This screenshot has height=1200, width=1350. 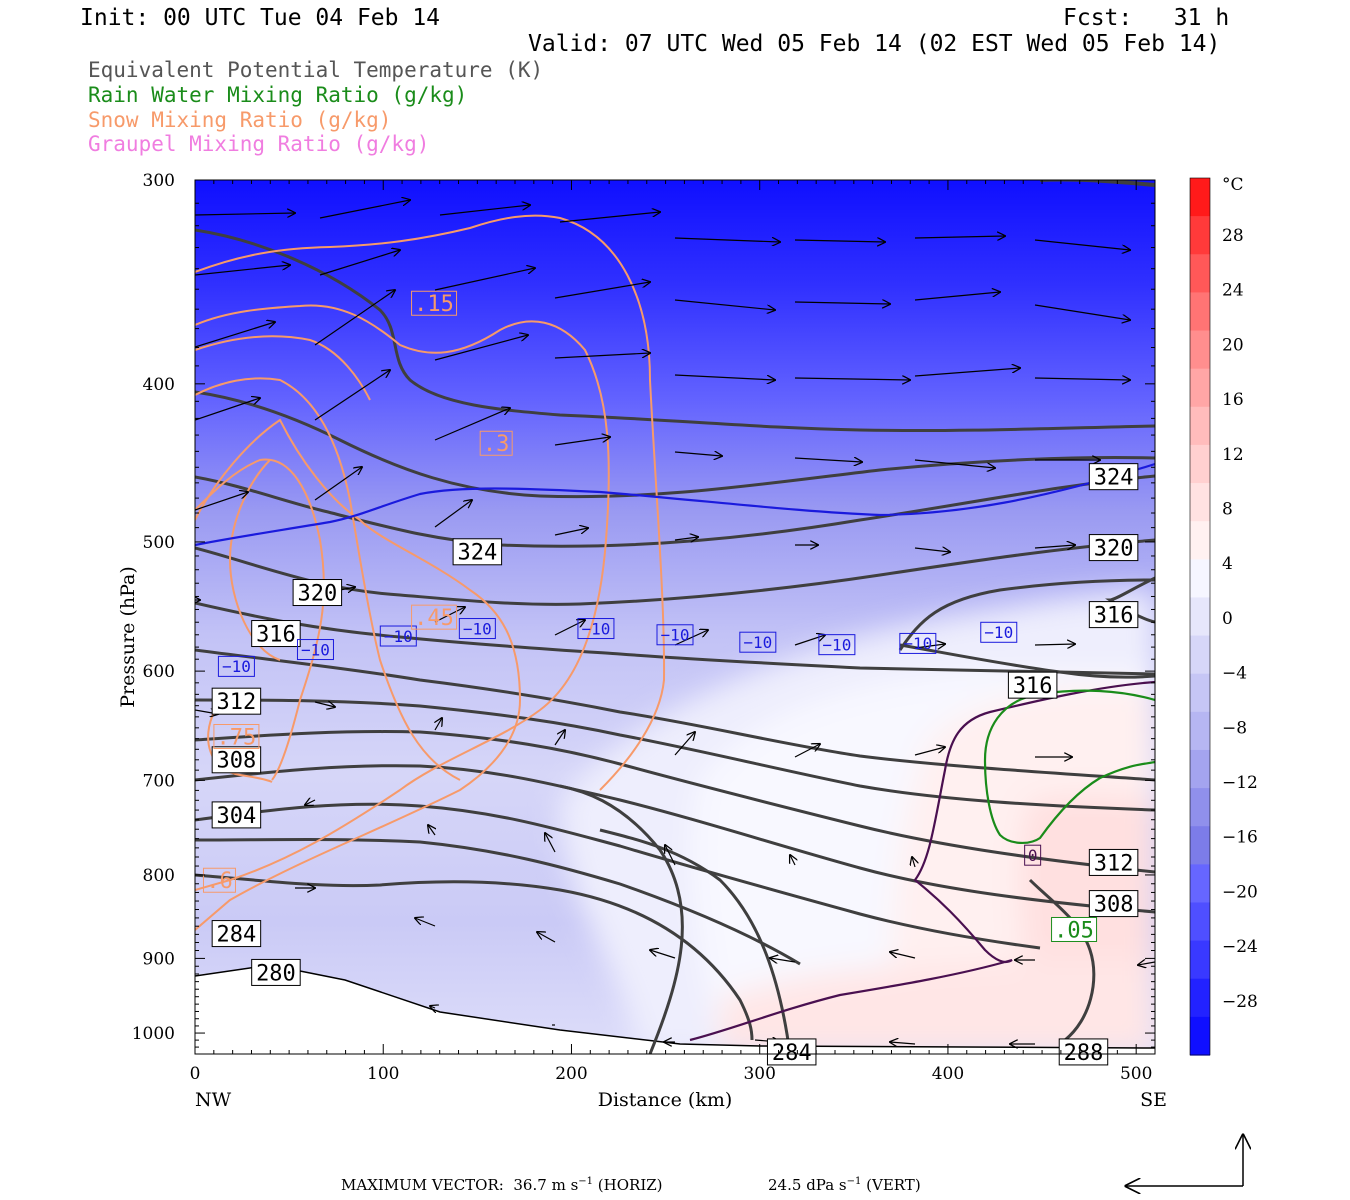 I want to click on theta-e-label-text: 308, so click(x=237, y=761).